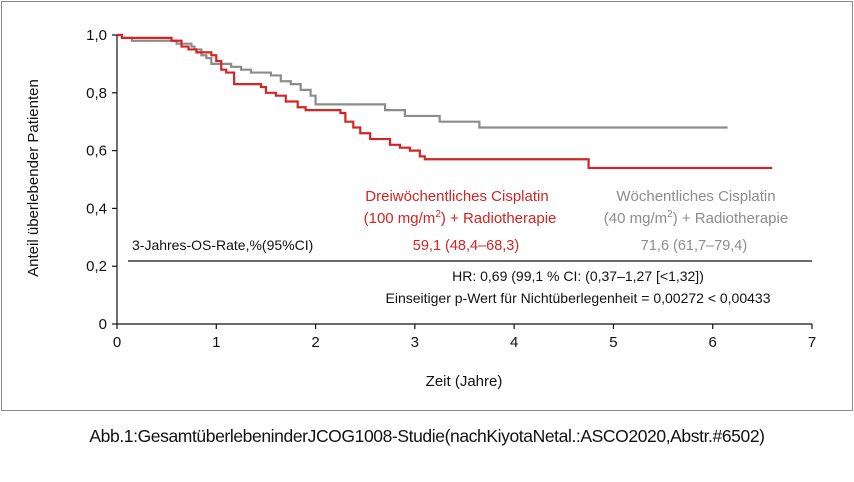 This screenshot has width=854, height=482. Describe the element at coordinates (696, 218) in the screenshot. I see `legend-gray-line2: (40 mg/m2) + Radiotherapie` at that location.